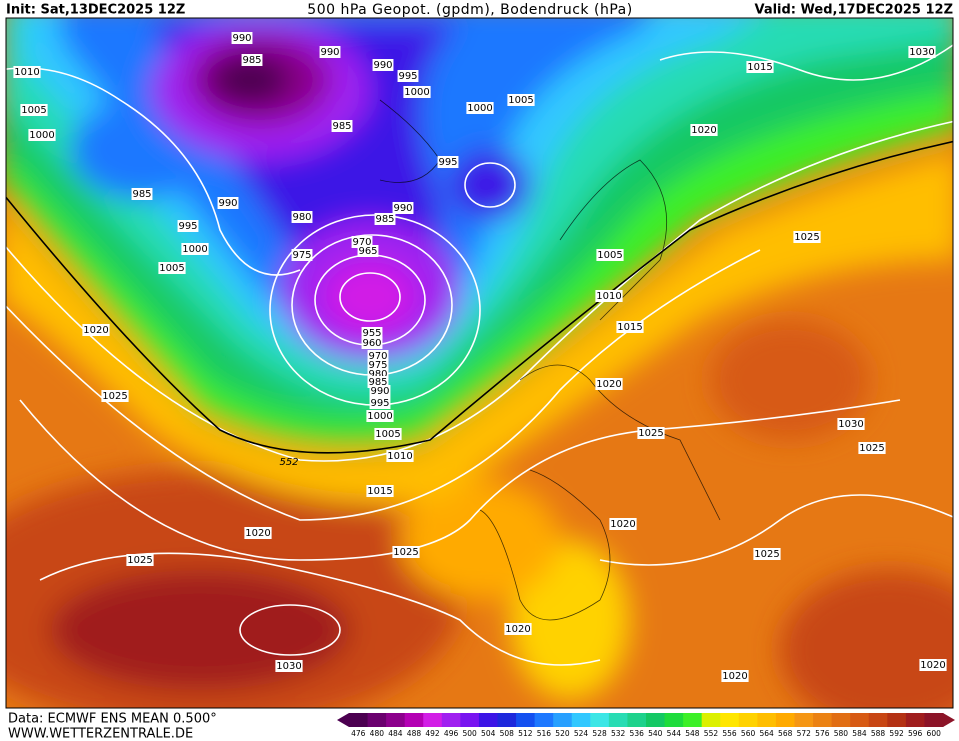 The width and height of the screenshot is (959, 741). What do you see at coordinates (469, 733) in the screenshot?
I see `colorbar-label: 500` at bounding box center [469, 733].